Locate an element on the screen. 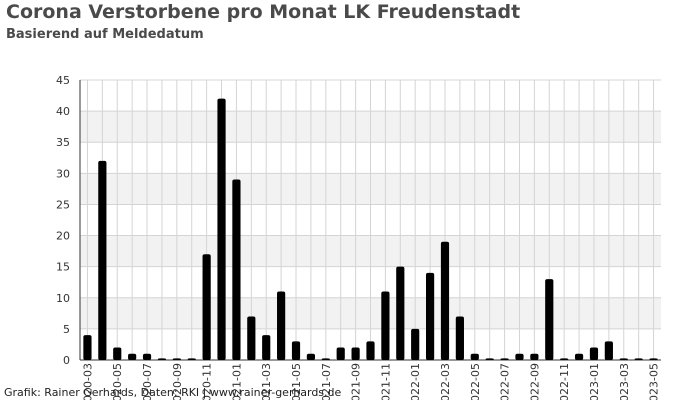 This screenshot has width=700, height=400. x-tick-label: 2020-11 is located at coordinates (207, 381).